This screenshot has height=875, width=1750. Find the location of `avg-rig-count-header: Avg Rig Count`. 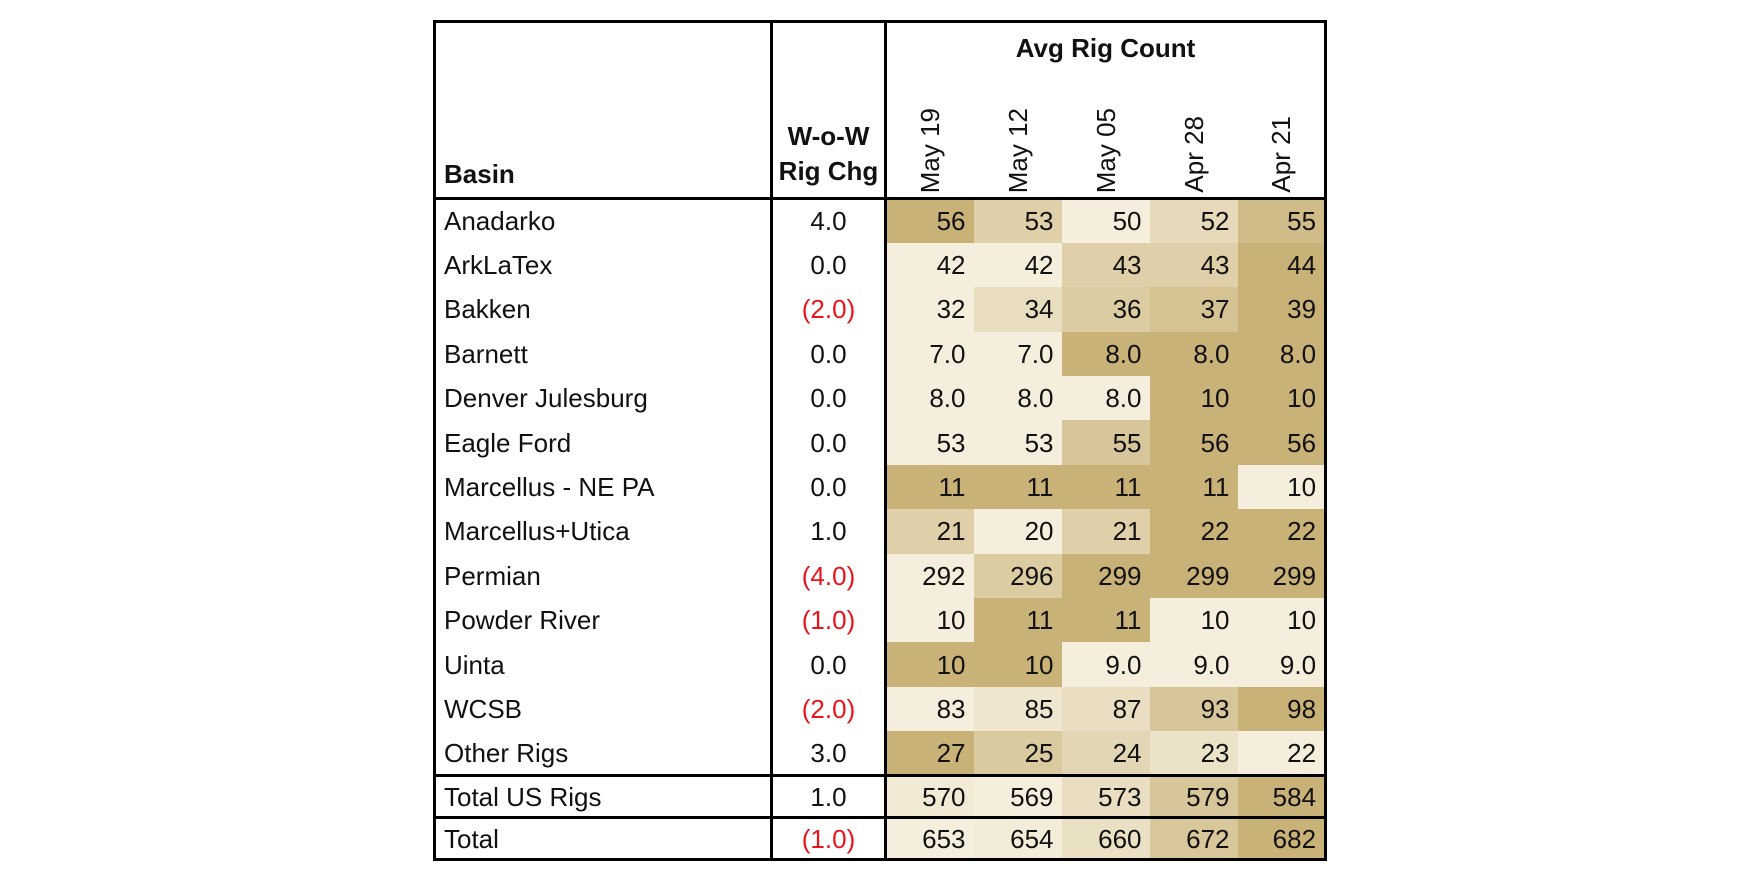

avg-rig-count-header: Avg Rig Count is located at coordinates (1105, 48).